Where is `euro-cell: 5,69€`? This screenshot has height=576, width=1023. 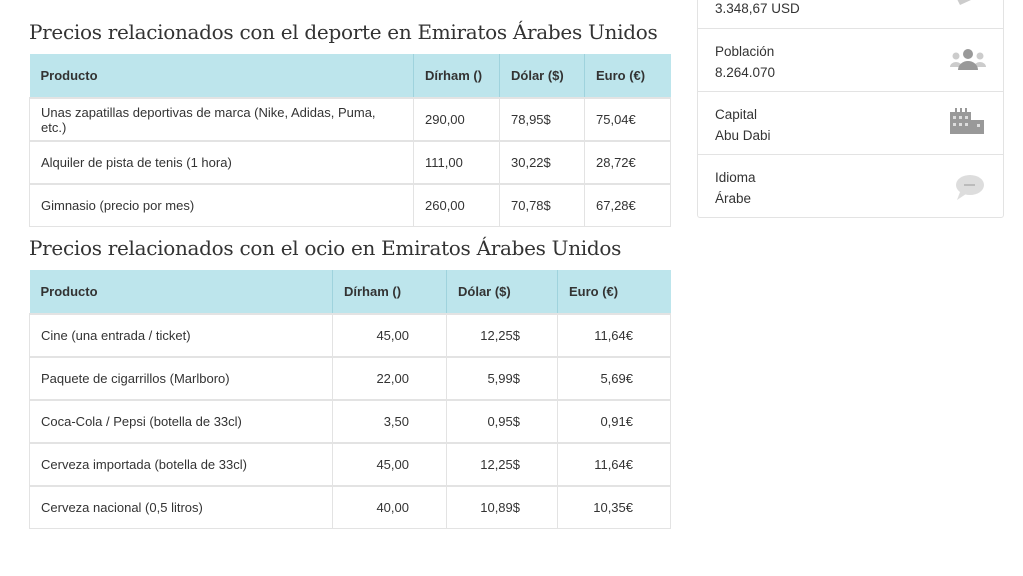
euro-cell: 5,69€ is located at coordinates (614, 378).